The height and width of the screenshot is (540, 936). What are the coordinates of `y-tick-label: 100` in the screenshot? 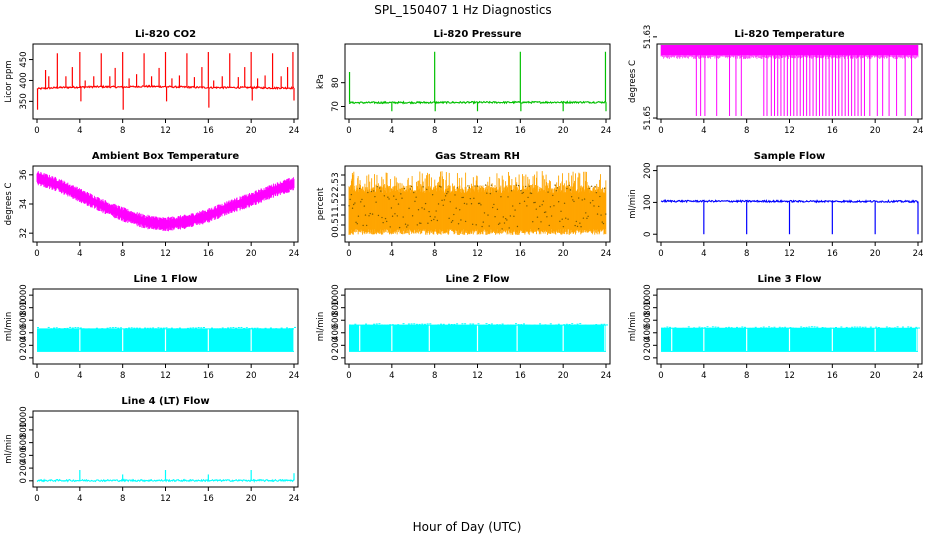 It's located at (648, 202).